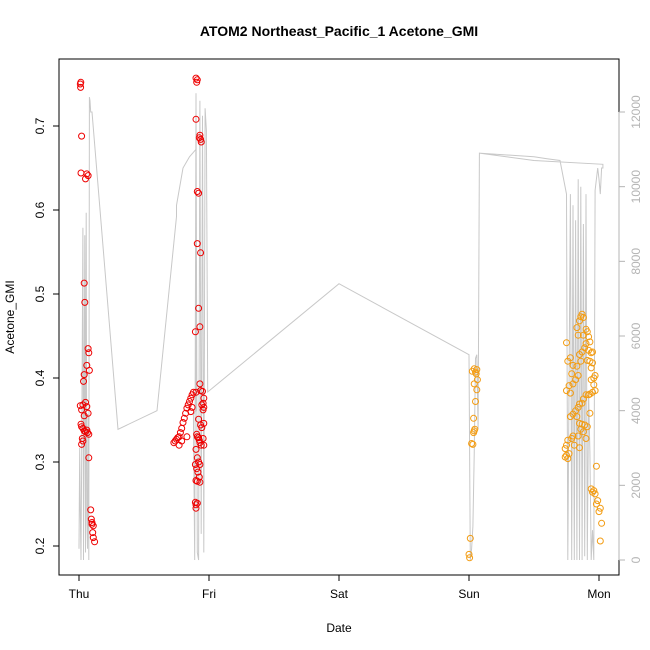  Describe the element at coordinates (636, 112) in the screenshot. I see `y2-tick-label: 12000` at that location.